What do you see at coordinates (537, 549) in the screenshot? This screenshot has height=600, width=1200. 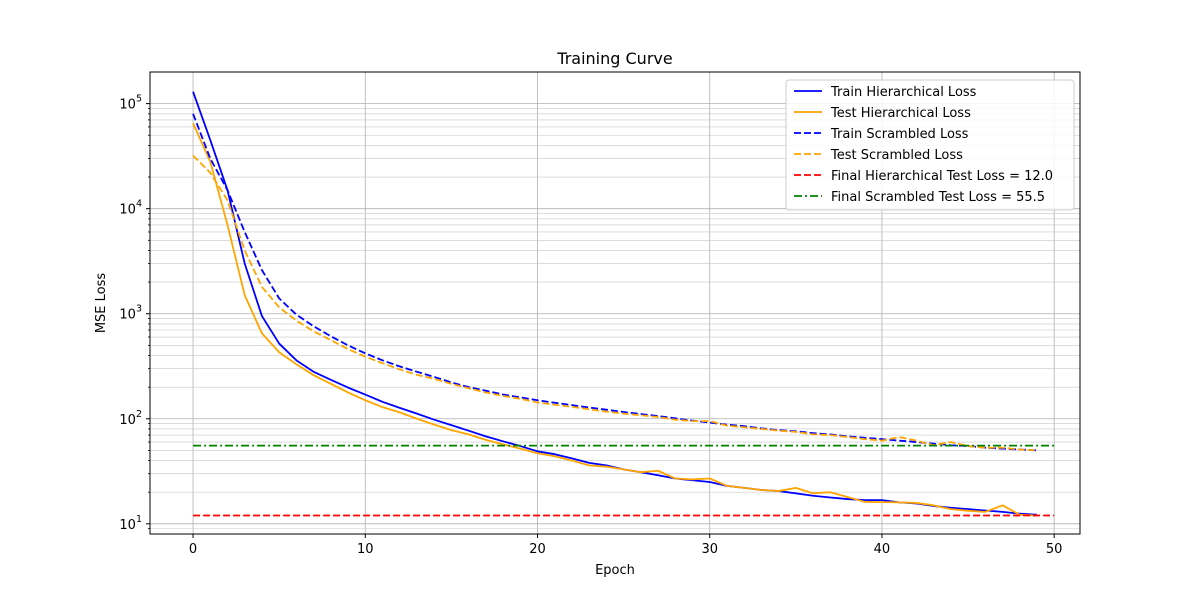 I see `x-tick-label: 20` at bounding box center [537, 549].